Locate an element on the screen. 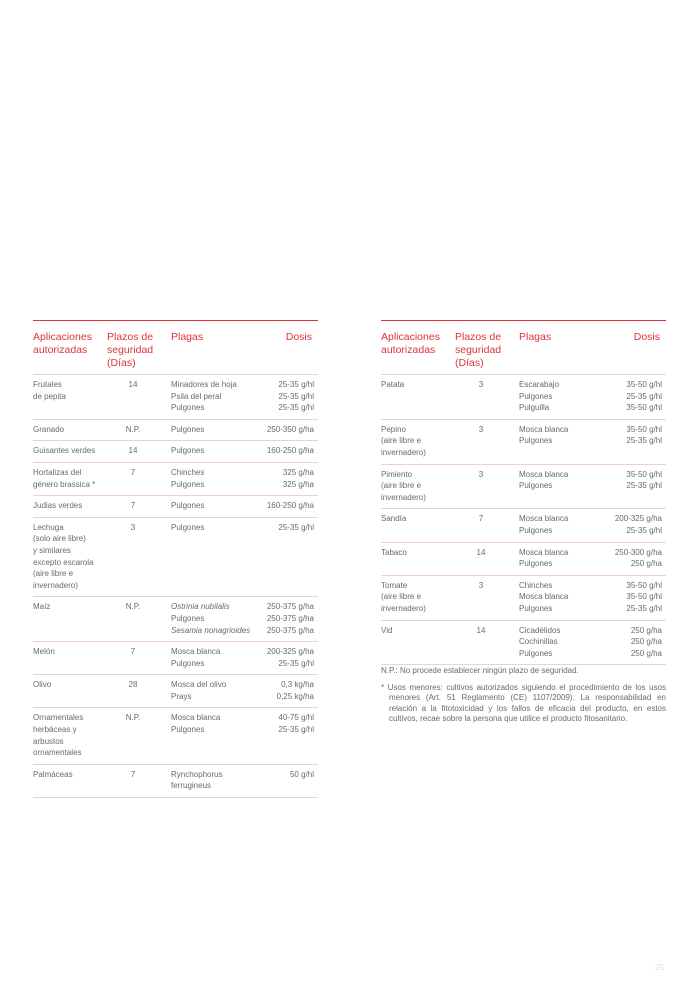 This screenshot has height=990, width=700. header-dosis: Dosis is located at coordinates (646, 337).